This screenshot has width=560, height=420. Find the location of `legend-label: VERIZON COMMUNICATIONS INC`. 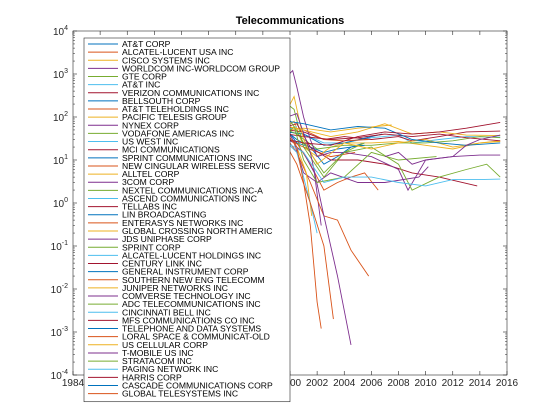

legend-label: VERIZON COMMUNICATIONS INC is located at coordinates (190, 93).